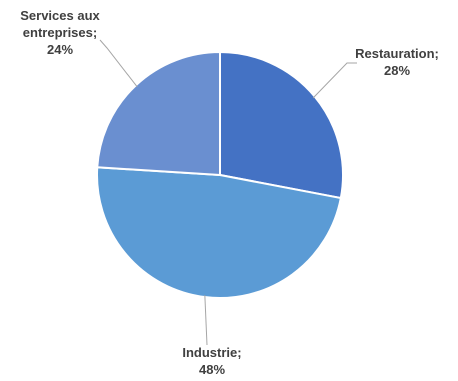 Image resolution: width=458 pixels, height=381 pixels. Describe the element at coordinates (211, 352) in the screenshot. I see `data-label-line: Industrie;` at that location.